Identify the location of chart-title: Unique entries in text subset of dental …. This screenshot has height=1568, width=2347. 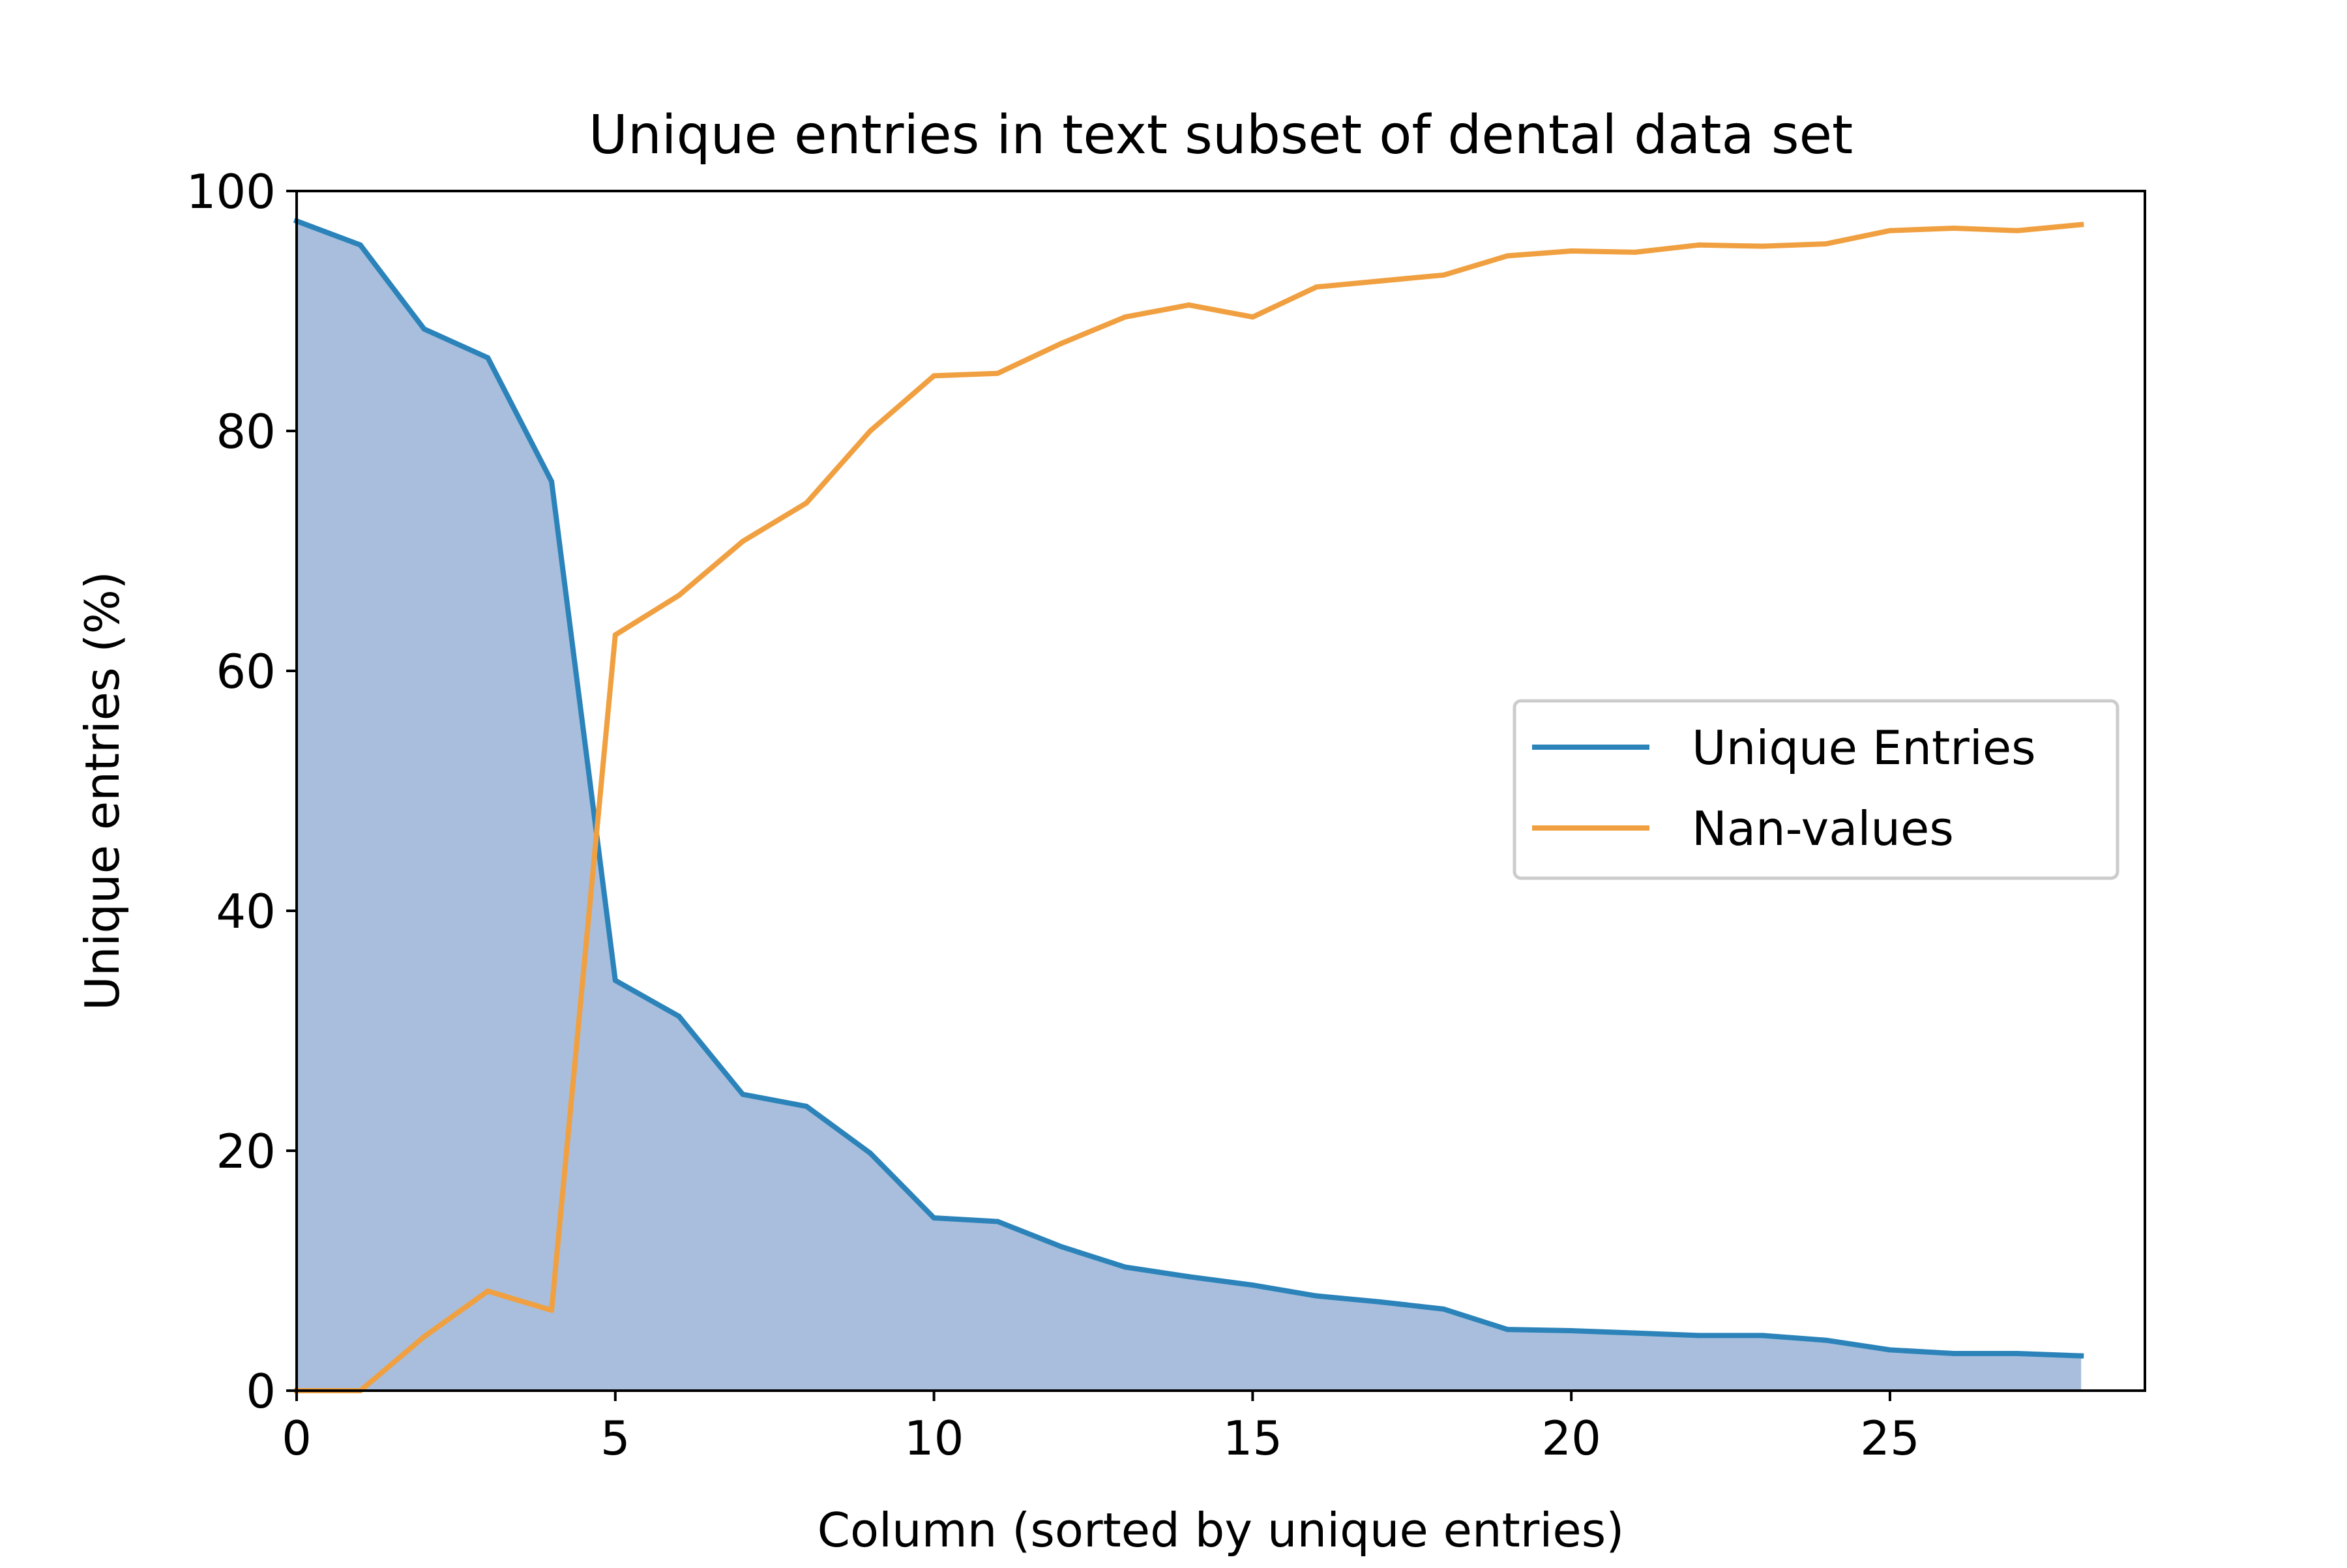
(1221, 135).